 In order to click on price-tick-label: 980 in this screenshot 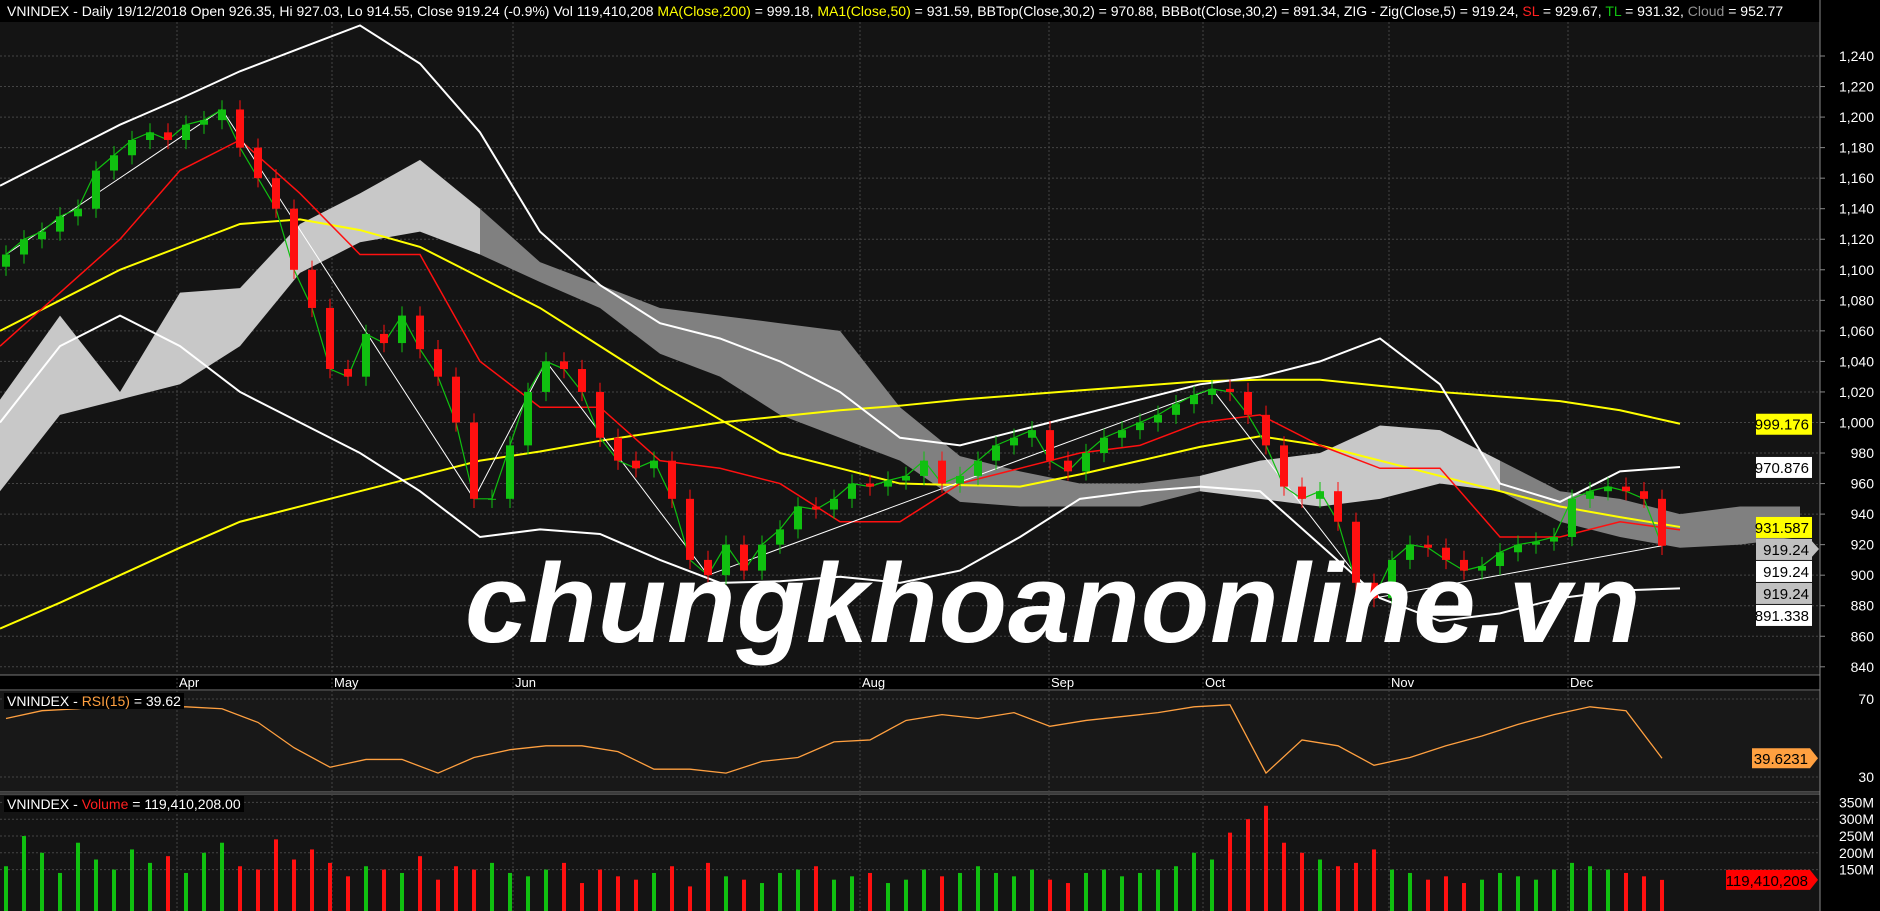, I will do `click(1863, 453)`.